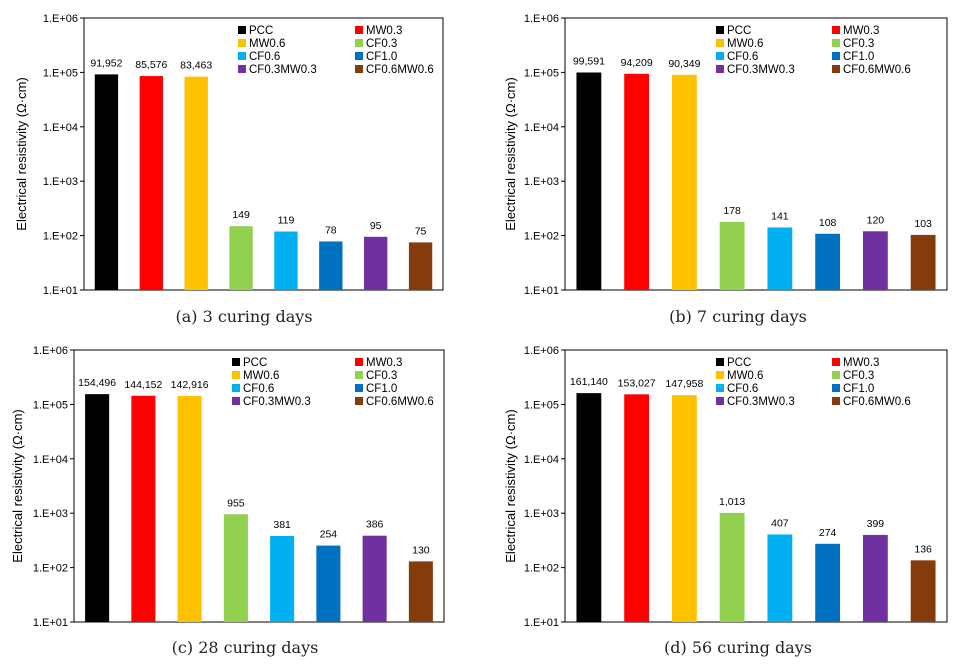  What do you see at coordinates (858, 44) in the screenshot?
I see `legend-label: CF0.3` at bounding box center [858, 44].